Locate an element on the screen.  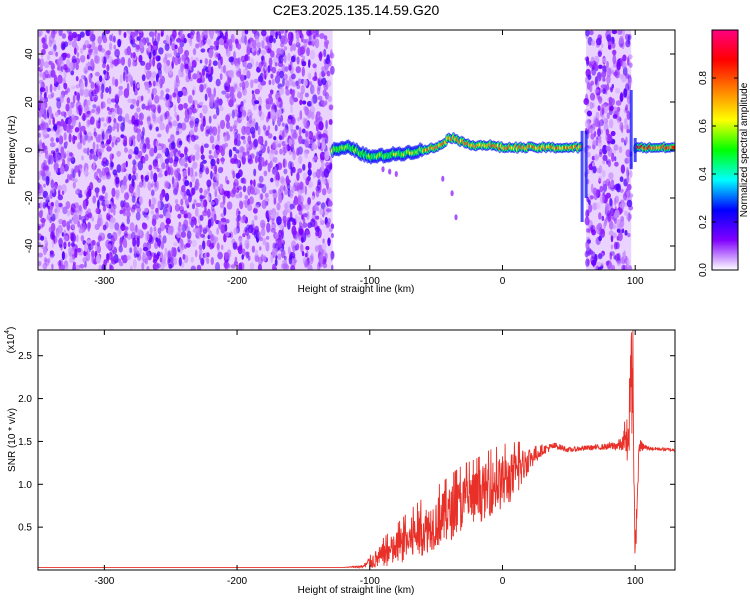
snr-x-tick-label: -100 is located at coordinates (370, 581).